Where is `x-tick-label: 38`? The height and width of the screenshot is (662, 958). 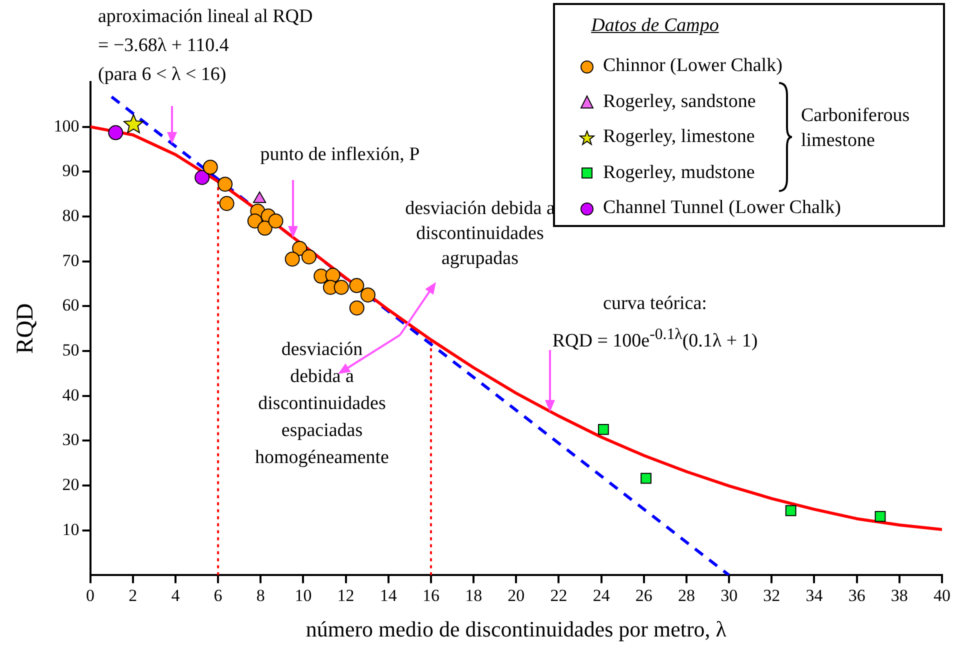
x-tick-label: 38 is located at coordinates (899, 595).